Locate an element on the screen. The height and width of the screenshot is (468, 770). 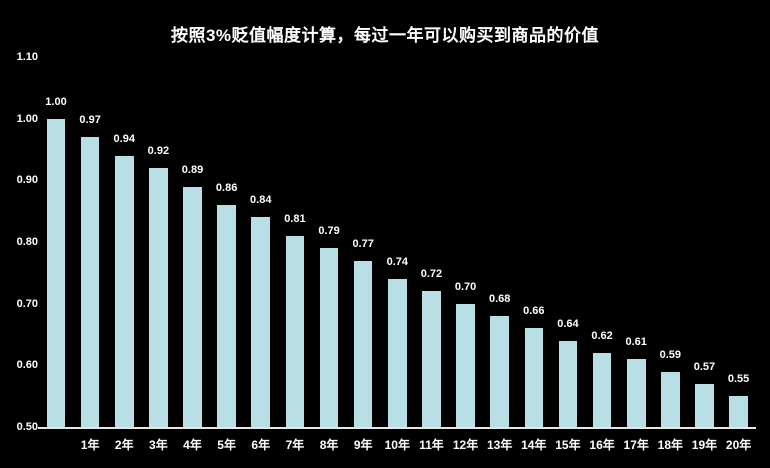
bar-value-label: 0.94 is located at coordinates (124, 138).